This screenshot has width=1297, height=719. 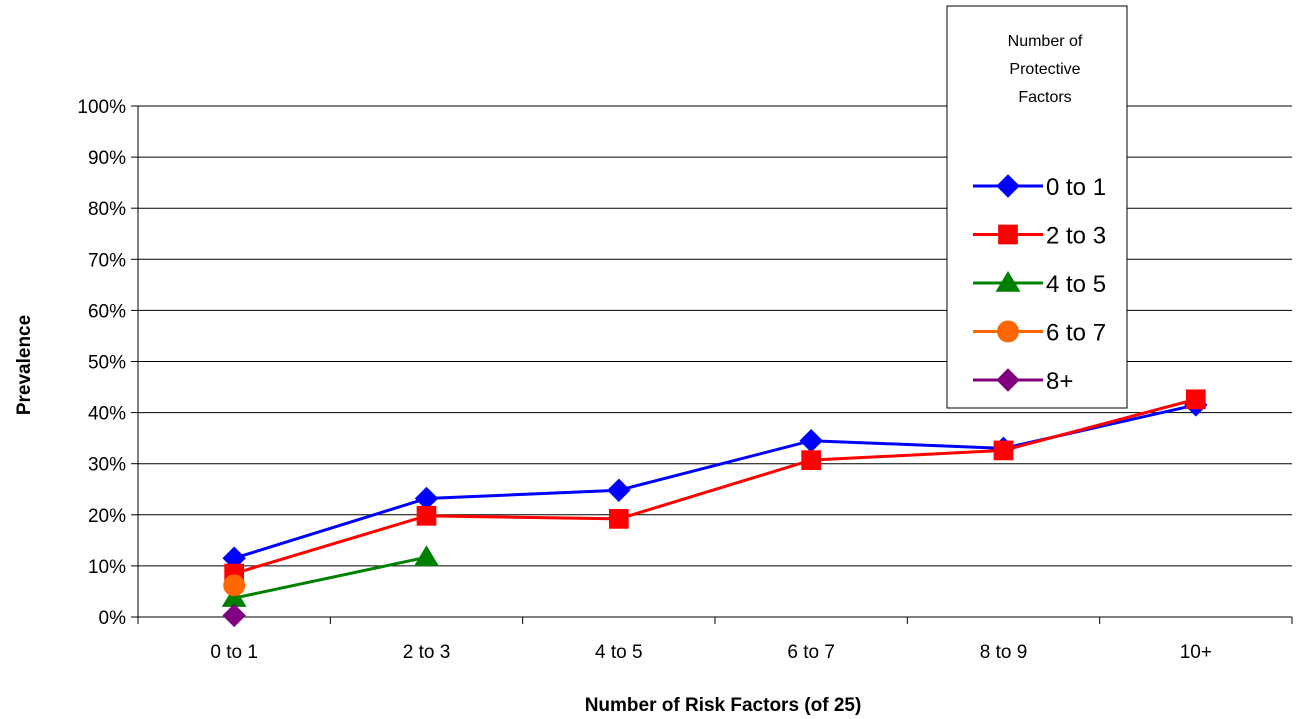 What do you see at coordinates (723, 705) in the screenshot?
I see `x-axis-title: Number of Risk Factors (of 25)` at bounding box center [723, 705].